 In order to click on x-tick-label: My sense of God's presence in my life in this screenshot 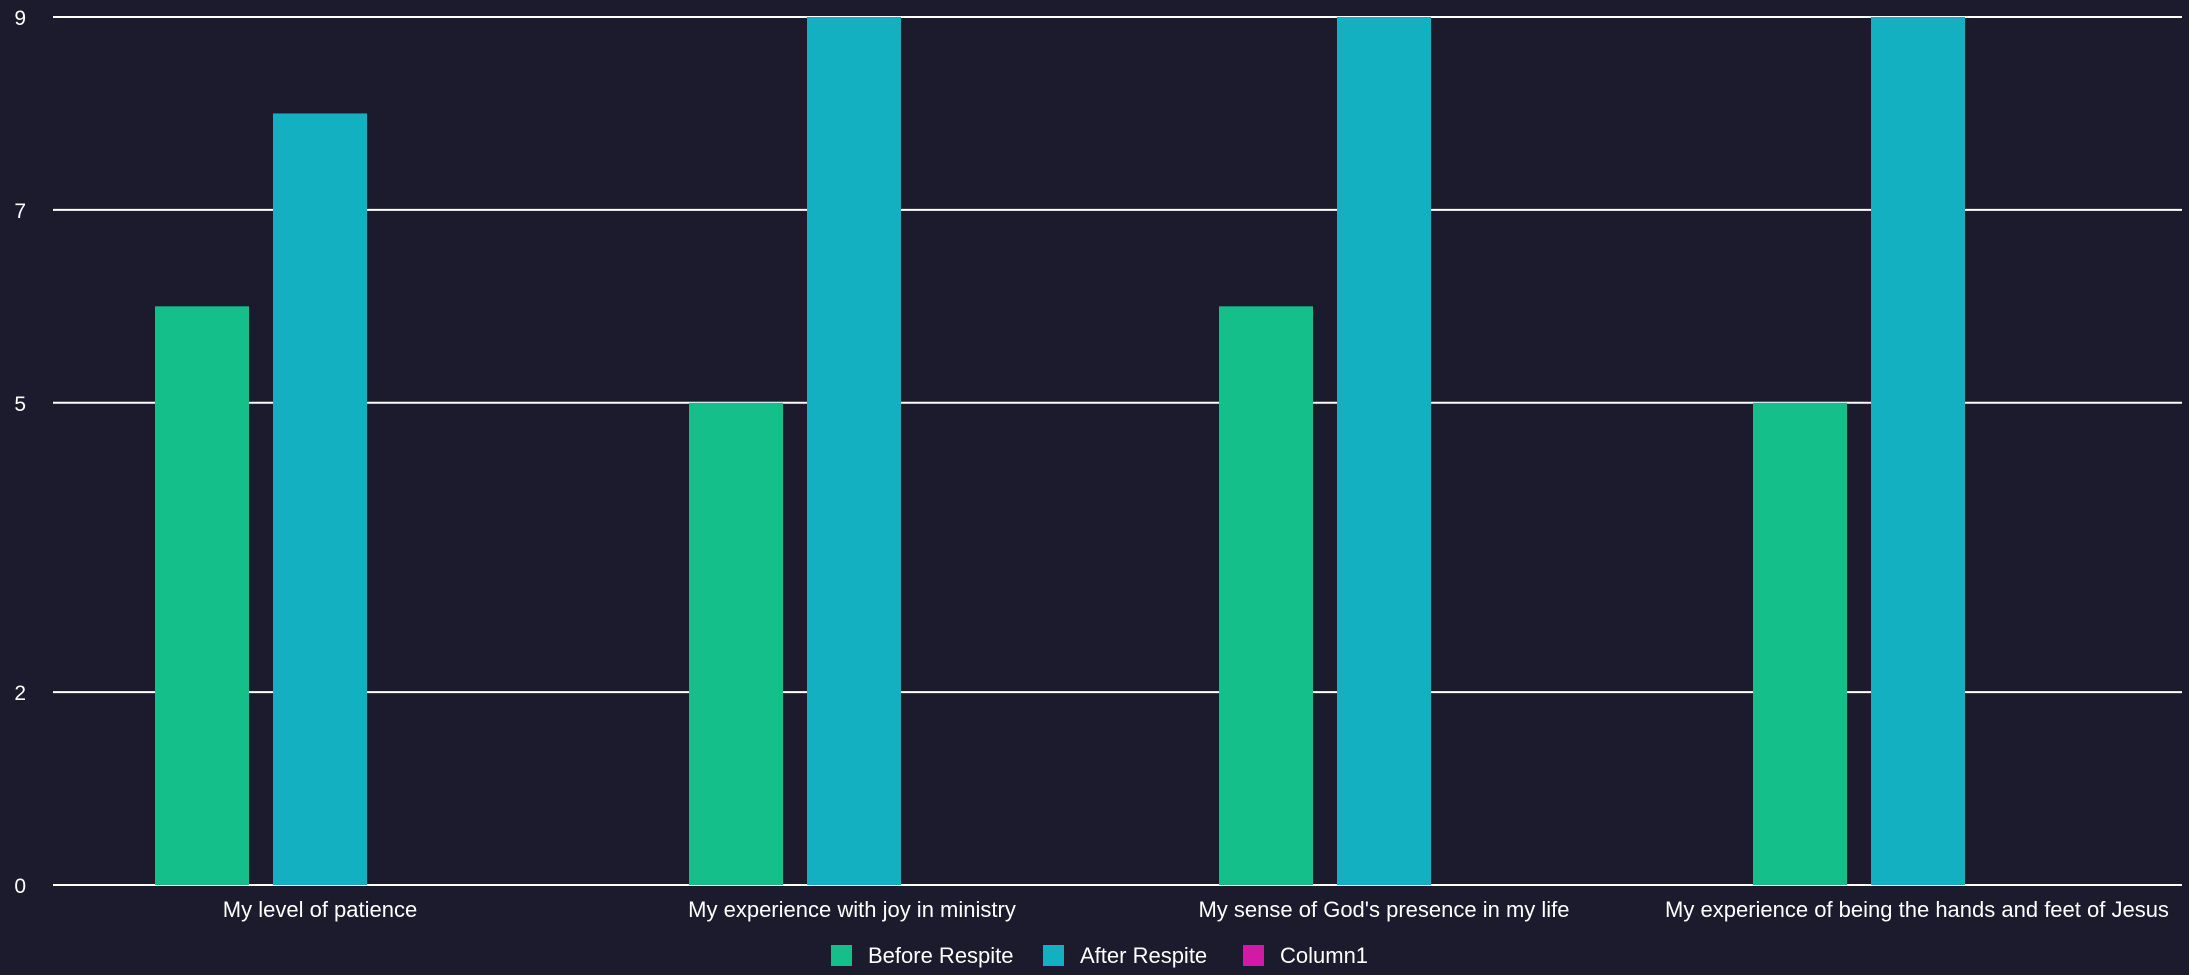, I will do `click(1383, 909)`.